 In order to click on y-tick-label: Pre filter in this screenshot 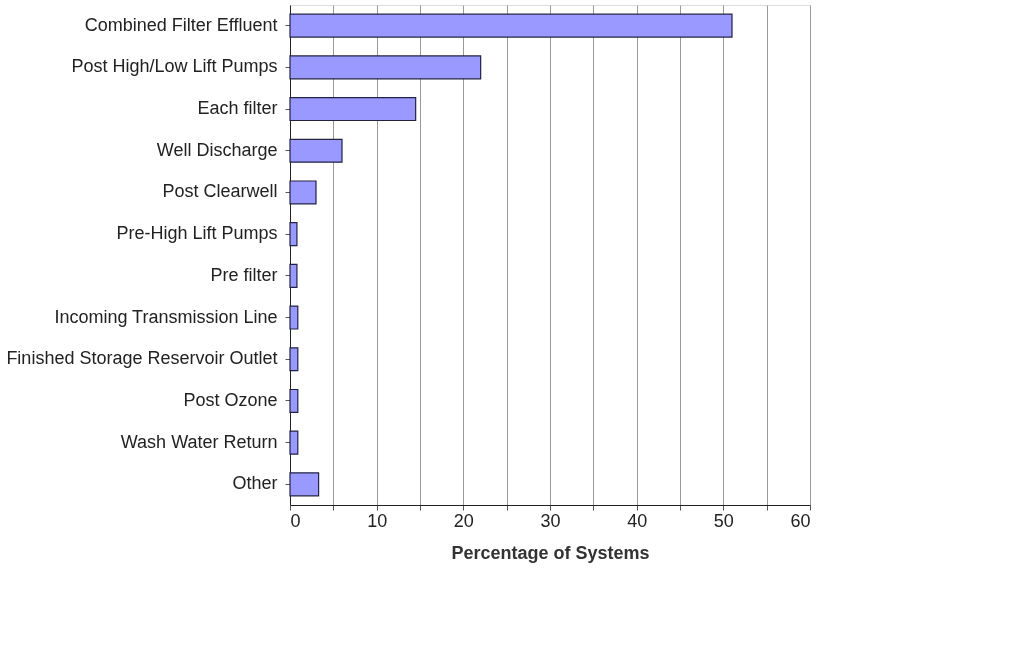, I will do `click(244, 274)`.